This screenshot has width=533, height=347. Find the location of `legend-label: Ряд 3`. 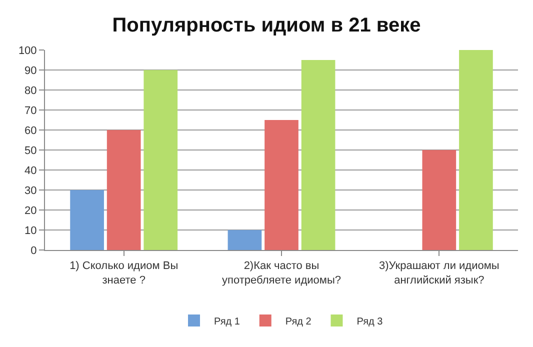

legend-label: Ряд 3 is located at coordinates (370, 322).